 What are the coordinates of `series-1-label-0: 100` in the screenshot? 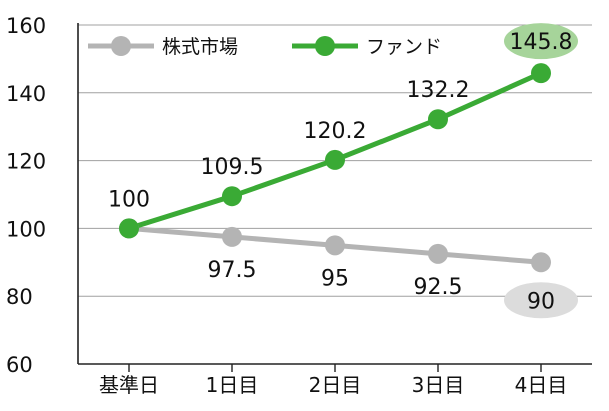 It's located at (129, 199).